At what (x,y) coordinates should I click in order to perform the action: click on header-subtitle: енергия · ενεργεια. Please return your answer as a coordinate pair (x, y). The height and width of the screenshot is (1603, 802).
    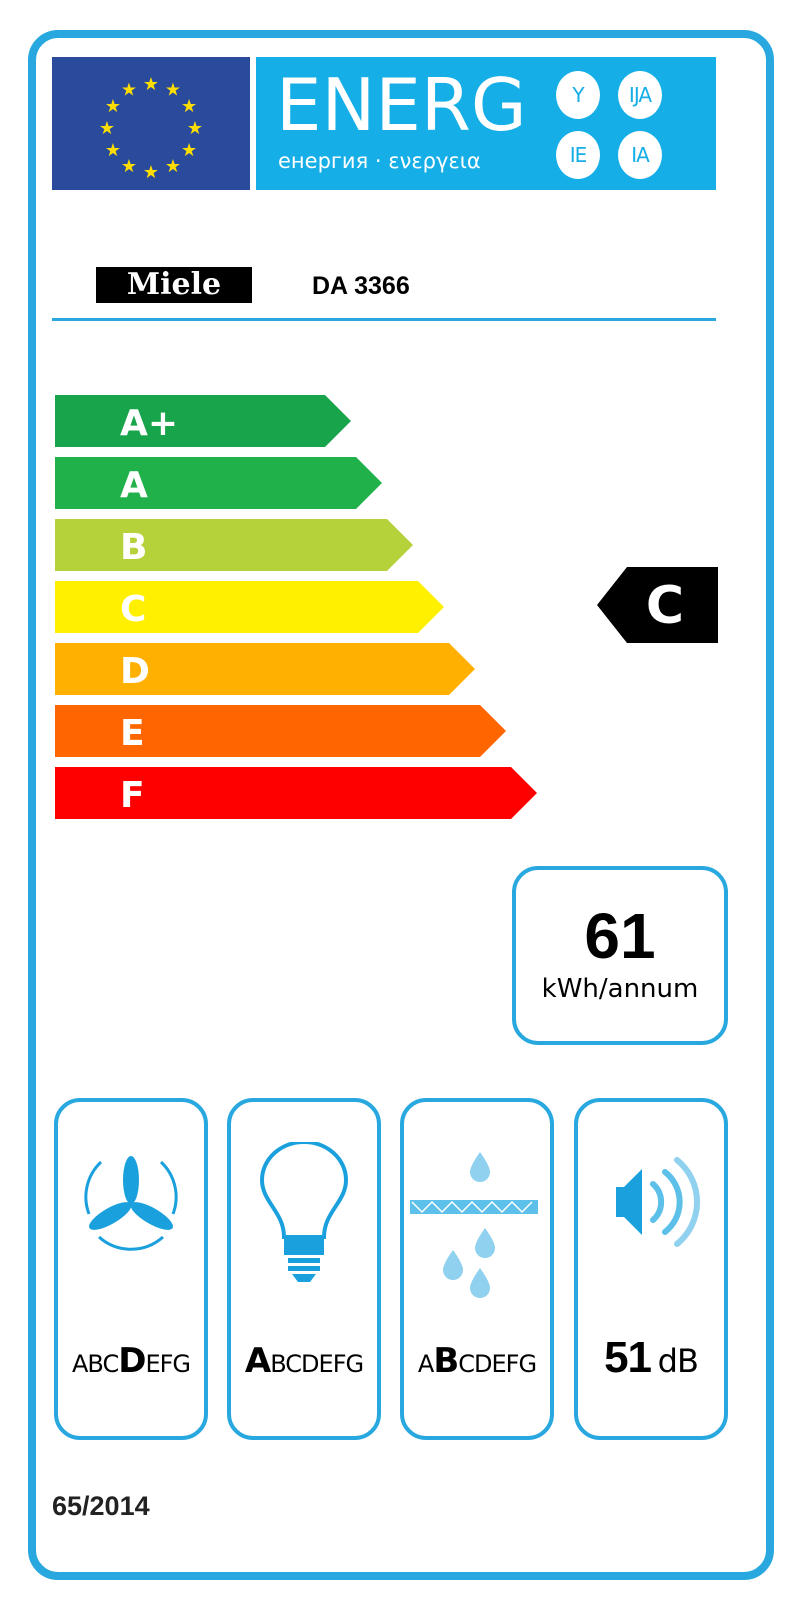
    Looking at the image, I should click on (379, 161).